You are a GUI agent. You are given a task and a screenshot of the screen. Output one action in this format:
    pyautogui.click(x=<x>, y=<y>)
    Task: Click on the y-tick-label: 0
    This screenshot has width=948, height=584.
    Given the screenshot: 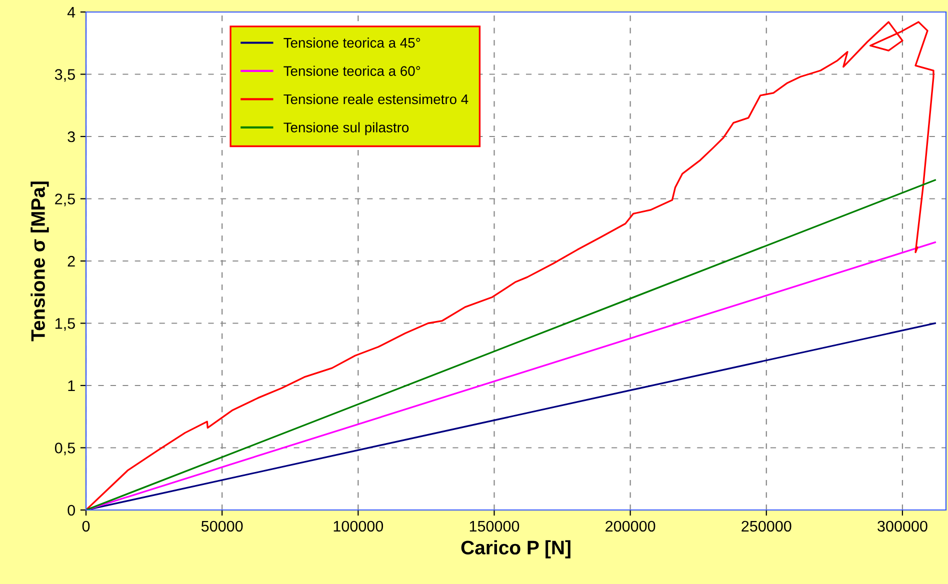 What is the action you would take?
    pyautogui.click(x=71, y=510)
    